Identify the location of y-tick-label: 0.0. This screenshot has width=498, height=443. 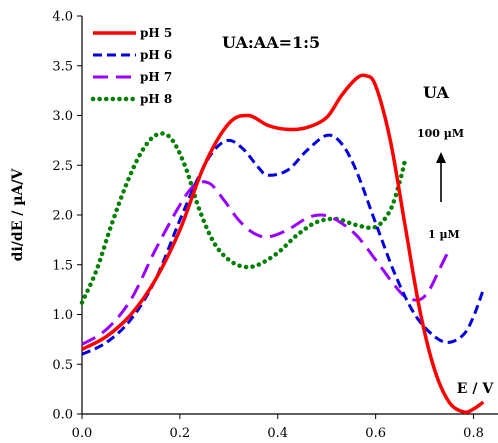
(62, 415).